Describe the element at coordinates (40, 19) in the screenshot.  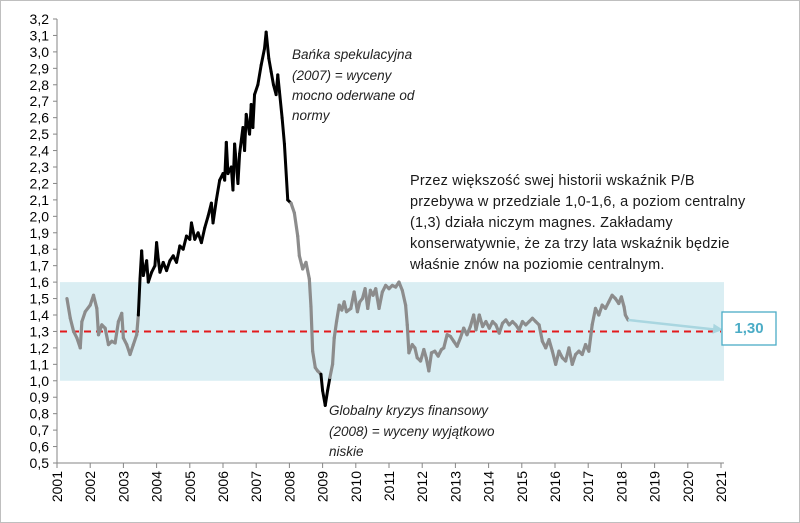
I see `y-tick-label: 3,2` at that location.